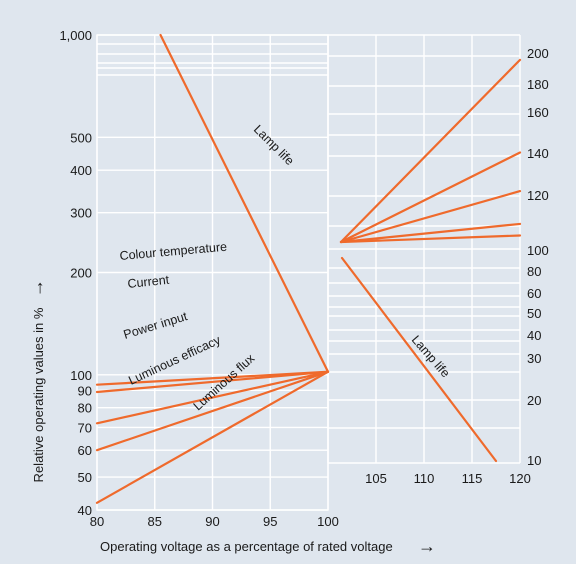 This screenshot has height=569, width=576. Describe the element at coordinates (97, 521) in the screenshot. I see `x-tick-label: 80` at that location.